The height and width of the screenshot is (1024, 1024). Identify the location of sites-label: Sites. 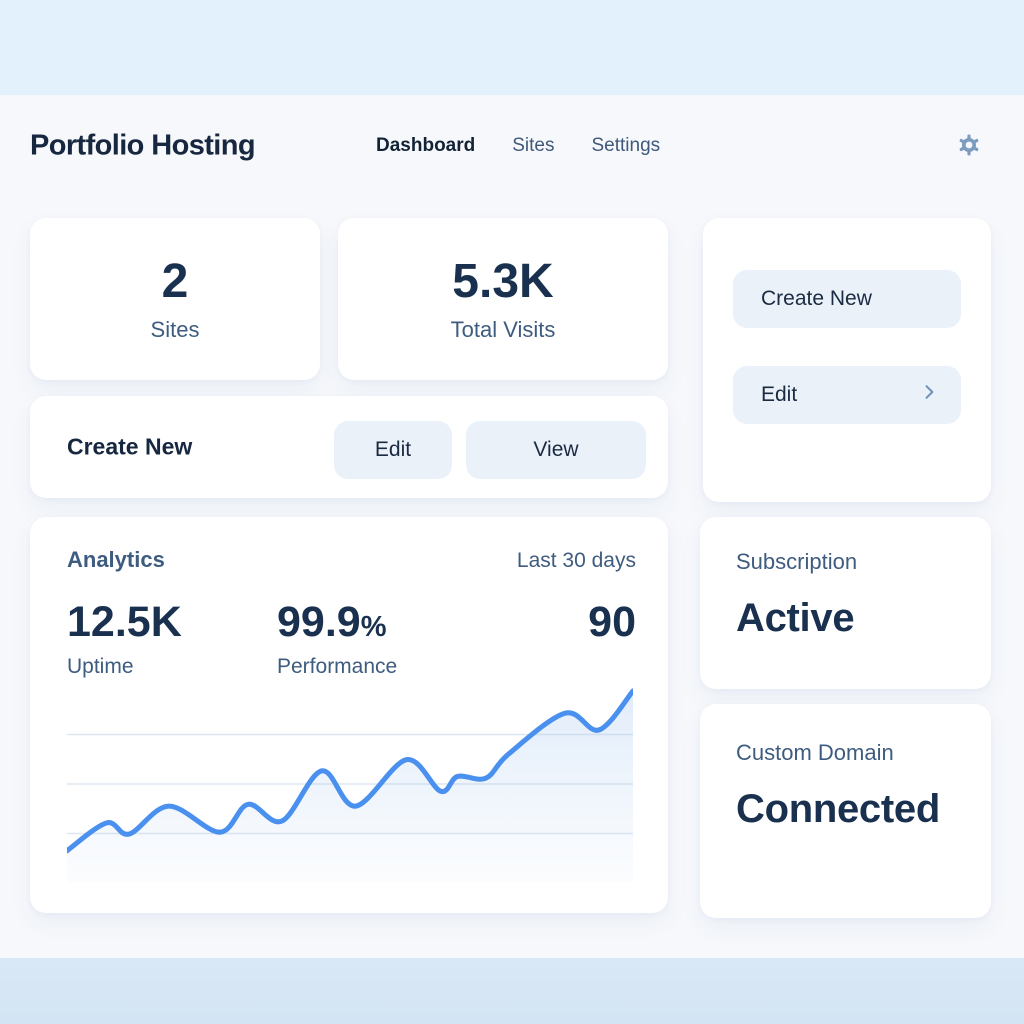
(175, 329).